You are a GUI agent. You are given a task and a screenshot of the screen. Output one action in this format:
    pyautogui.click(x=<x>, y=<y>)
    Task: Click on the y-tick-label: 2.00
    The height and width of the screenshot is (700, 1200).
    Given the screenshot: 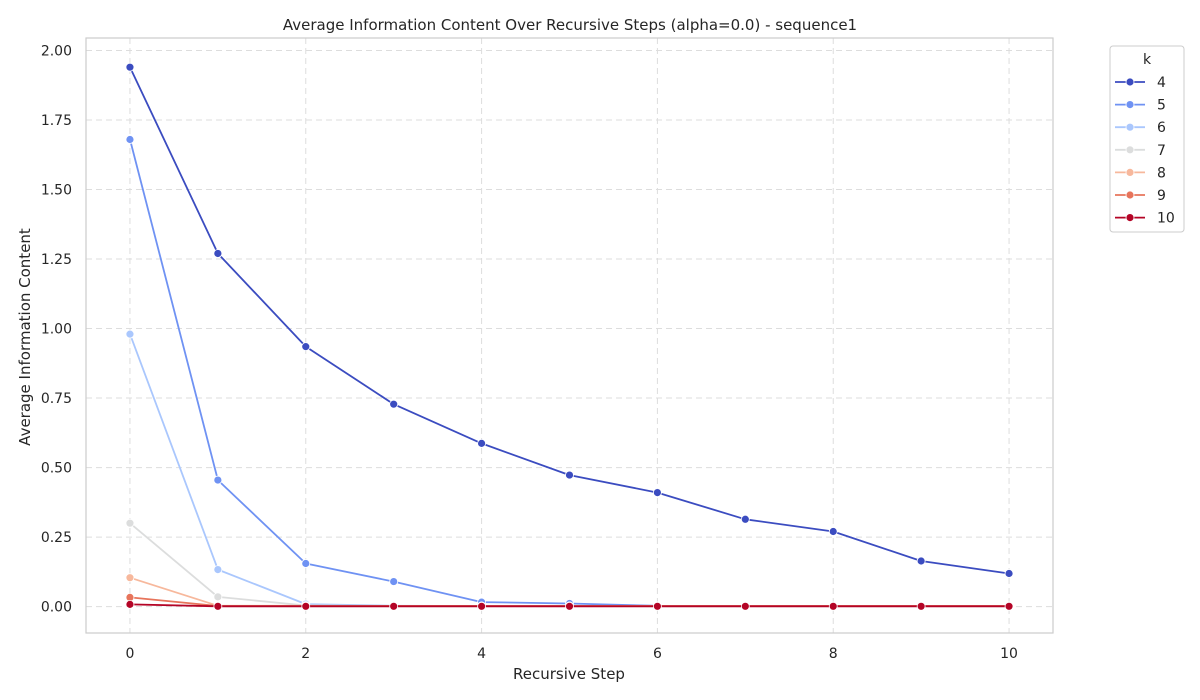 What is the action you would take?
    pyautogui.click(x=56, y=52)
    